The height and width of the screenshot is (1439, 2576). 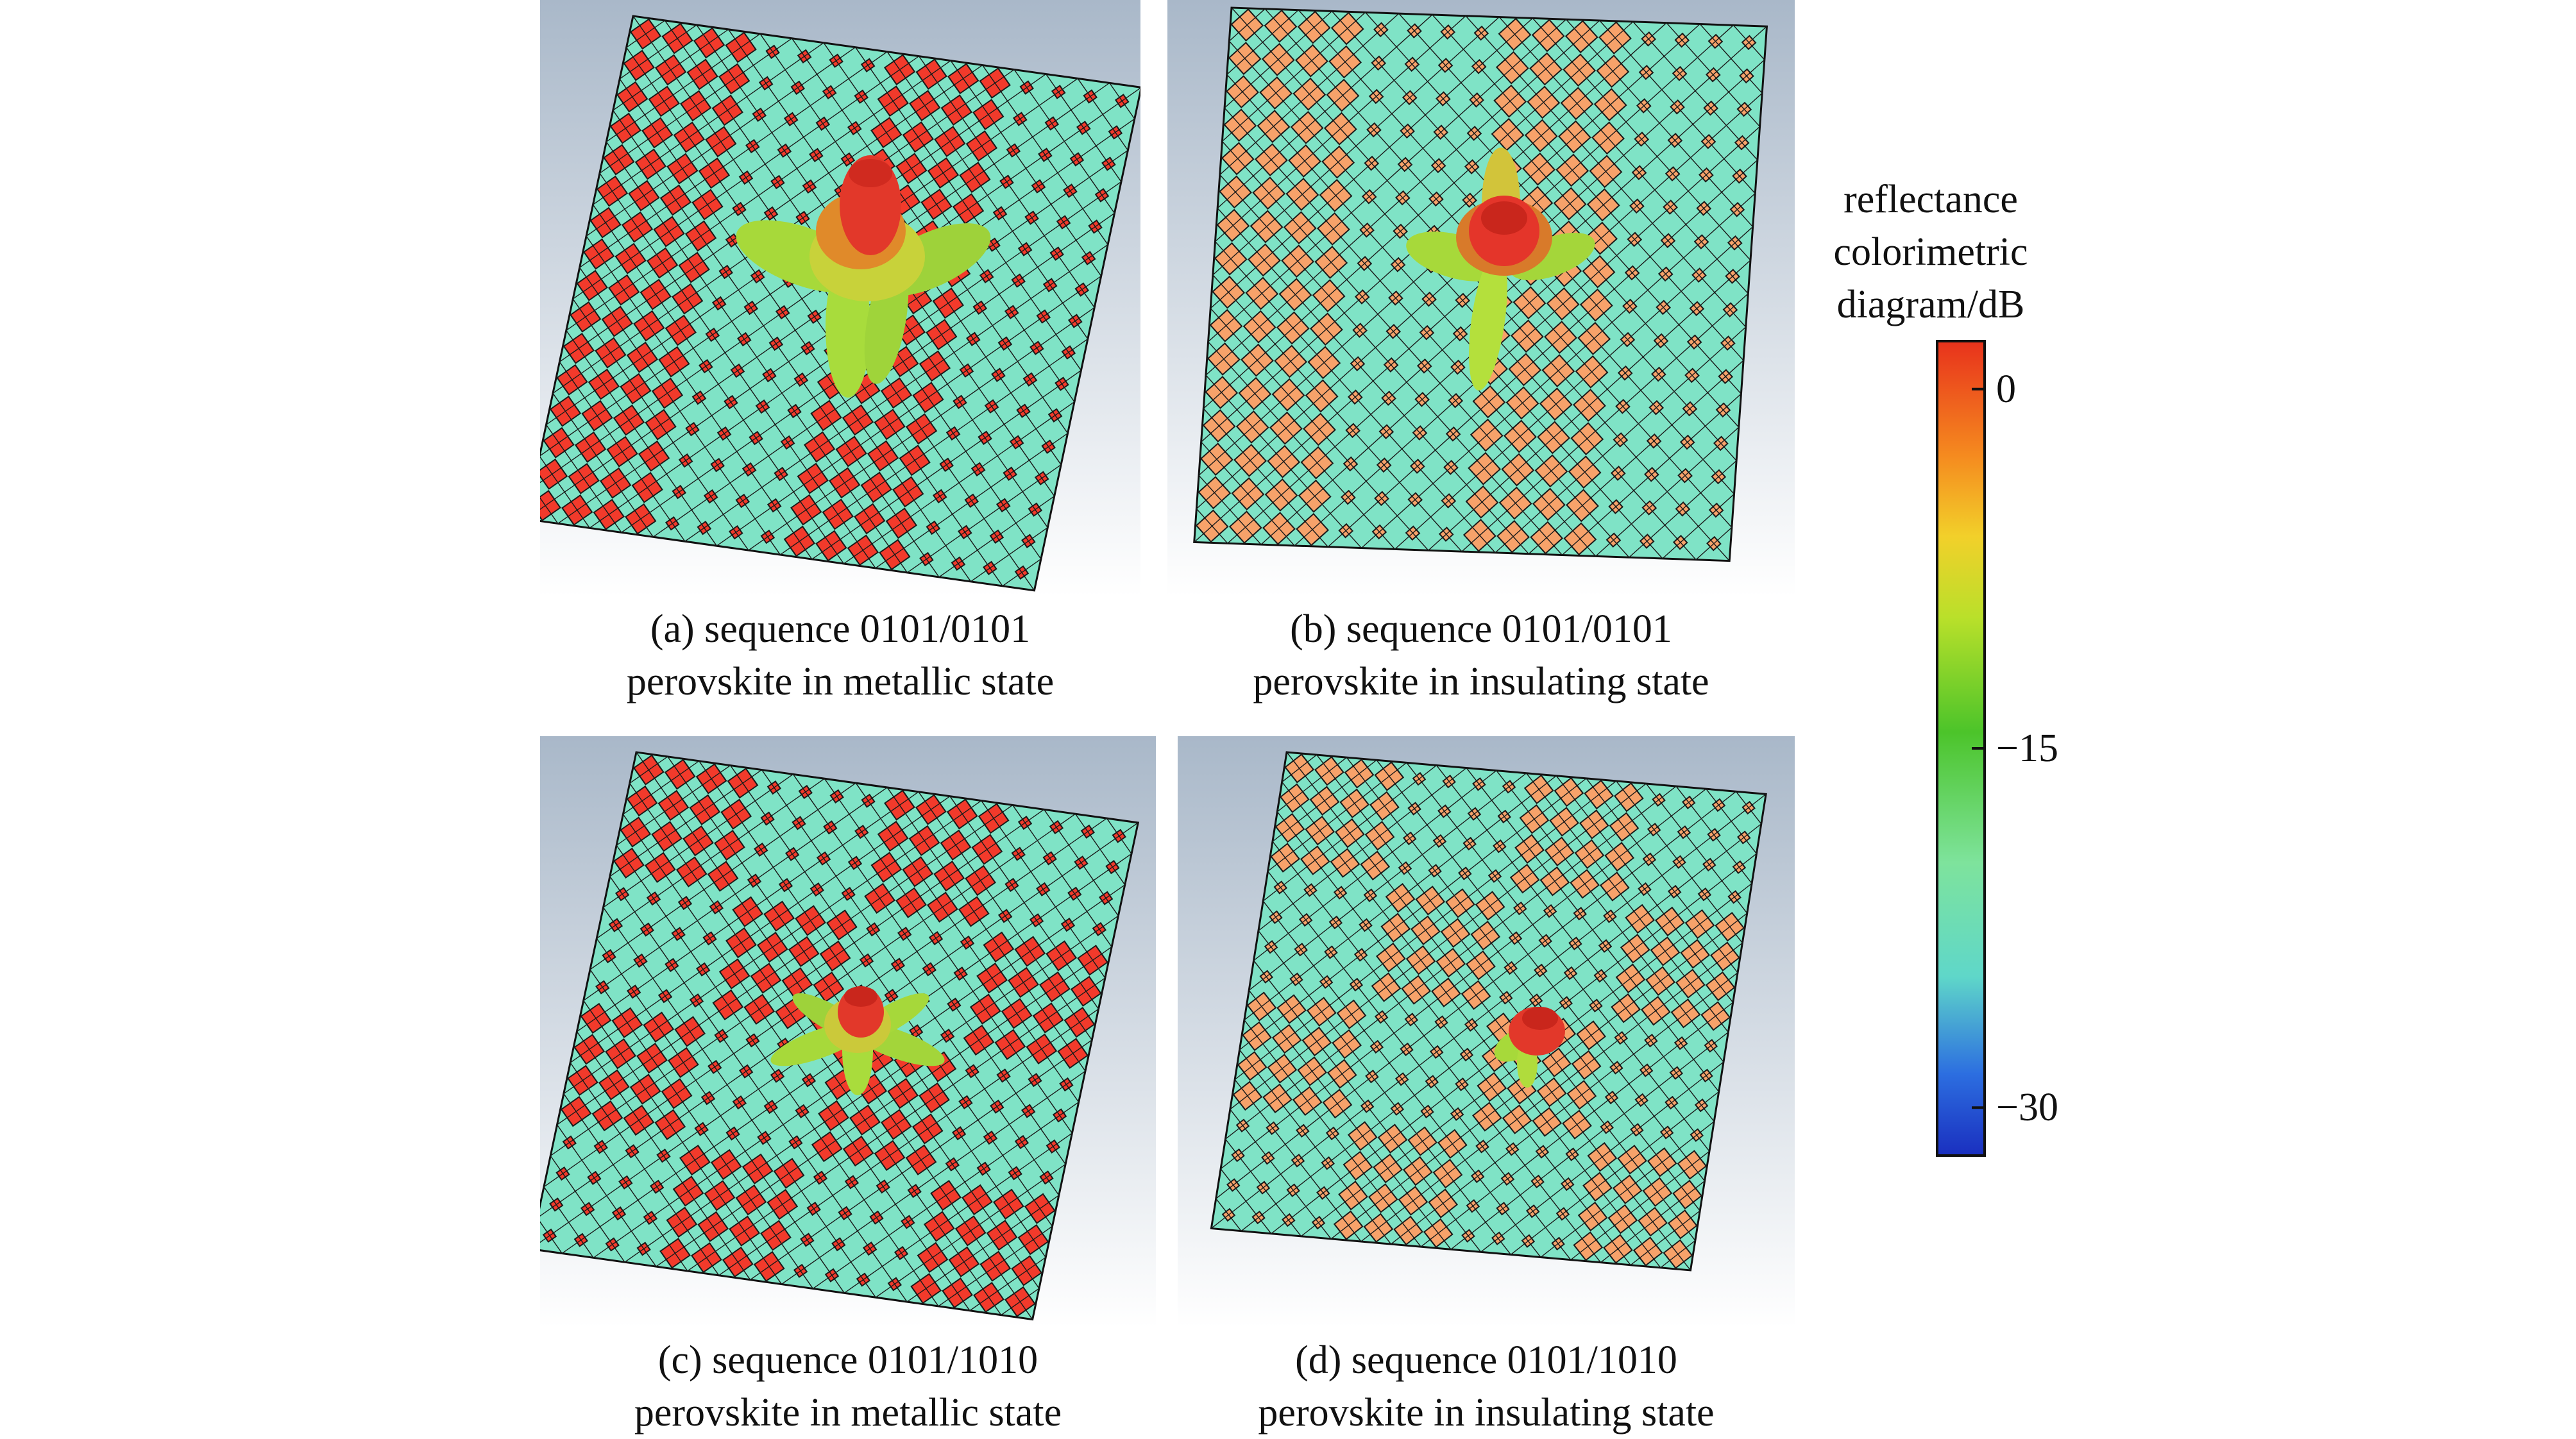 What do you see at coordinates (1488, 1011) in the screenshot?
I see `panel-d-metasurface` at bounding box center [1488, 1011].